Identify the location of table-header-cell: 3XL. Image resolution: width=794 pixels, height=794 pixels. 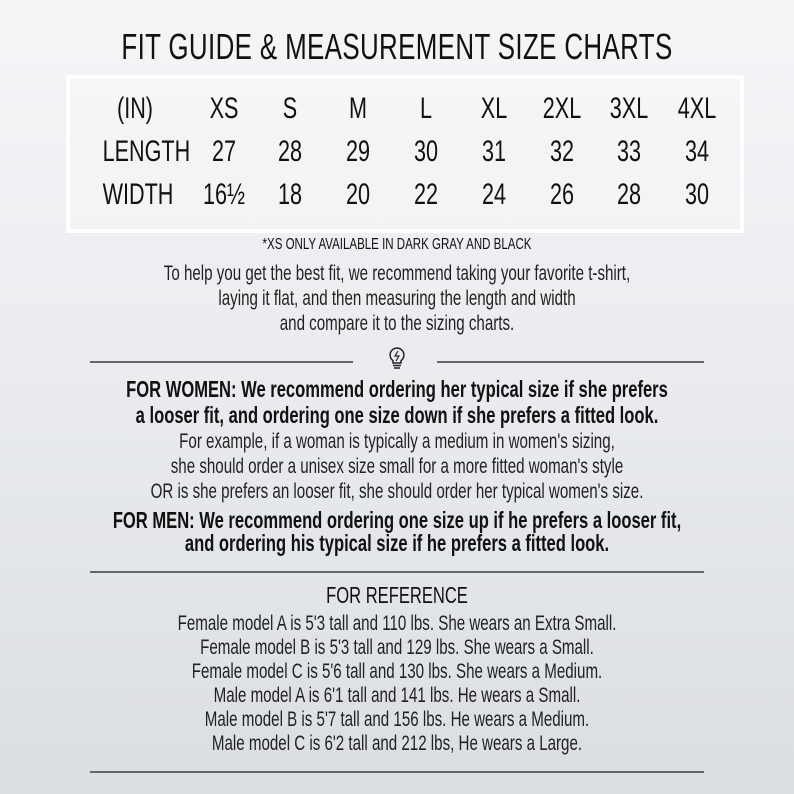
(629, 108).